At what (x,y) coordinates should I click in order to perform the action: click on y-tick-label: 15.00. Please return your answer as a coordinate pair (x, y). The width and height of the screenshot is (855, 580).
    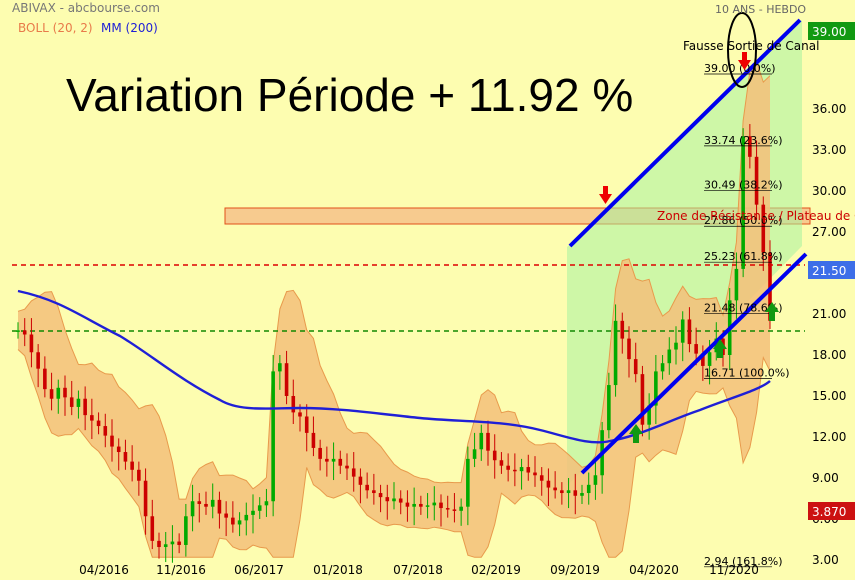
    Looking at the image, I should click on (829, 396).